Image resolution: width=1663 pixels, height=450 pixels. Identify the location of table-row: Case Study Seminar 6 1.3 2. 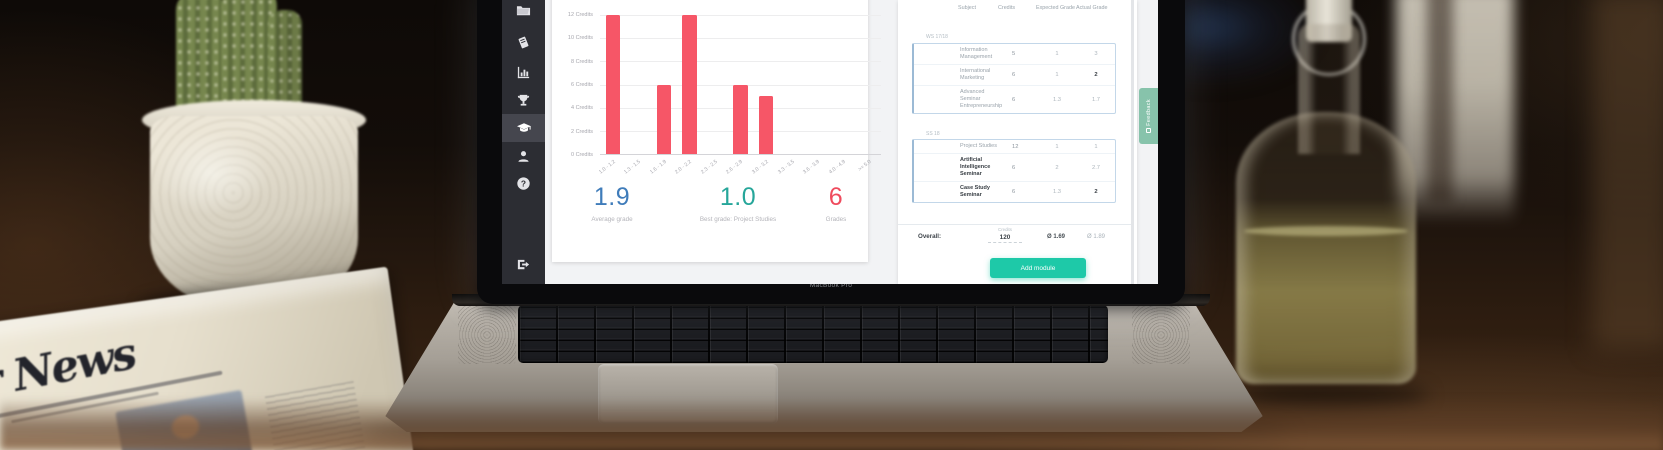
(1014, 192).